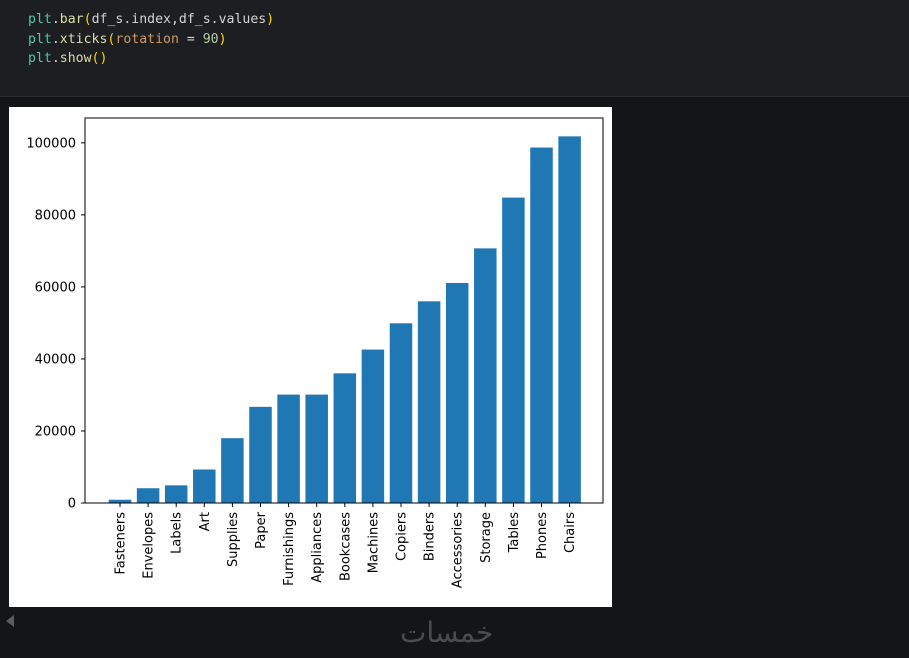 The width and height of the screenshot is (909, 658). What do you see at coordinates (149, 545) in the screenshot?
I see `x-tick-label: Envelopes` at bounding box center [149, 545].